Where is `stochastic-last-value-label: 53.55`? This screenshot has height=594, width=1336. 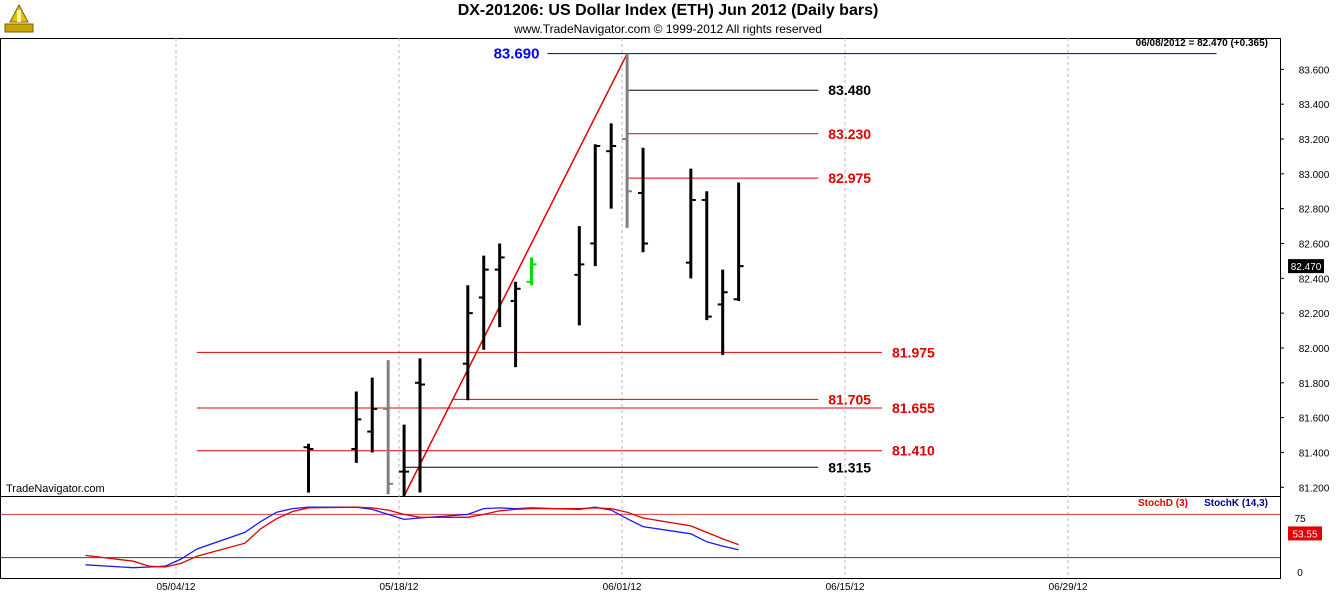 stochastic-last-value-label: 53.55 is located at coordinates (1304, 534).